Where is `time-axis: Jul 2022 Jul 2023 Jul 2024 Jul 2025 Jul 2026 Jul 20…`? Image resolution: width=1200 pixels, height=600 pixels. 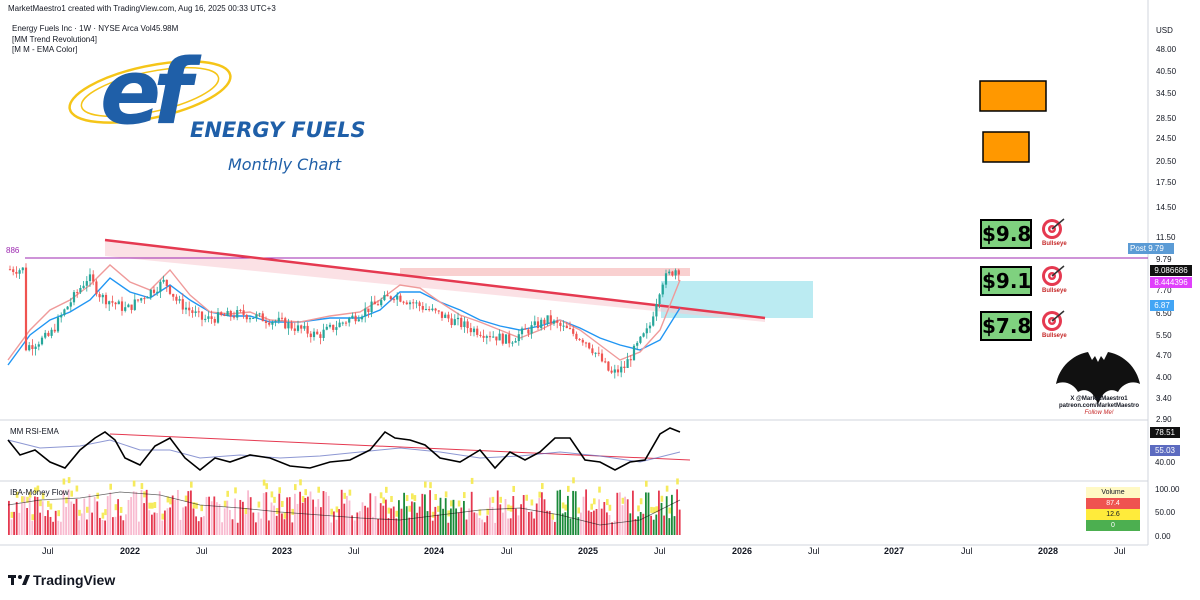 time-axis: Jul 2022 Jul 2023 Jul 2024 Jul 2025 Jul 2026 Jul 20… is located at coordinates (574, 552).